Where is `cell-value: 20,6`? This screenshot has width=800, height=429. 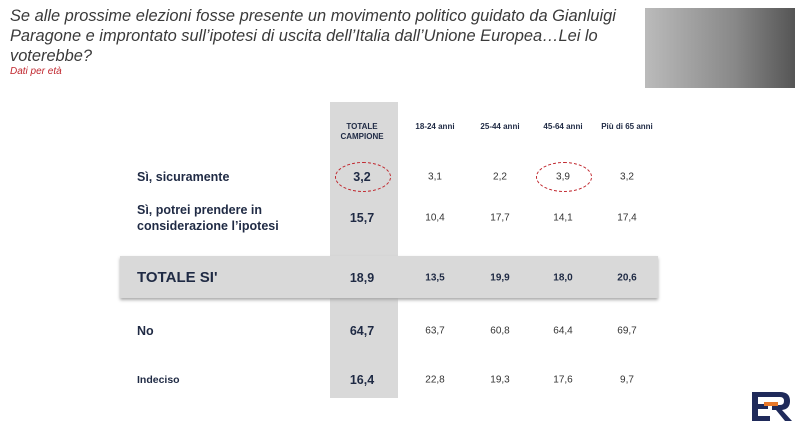
cell-value: 20,6 is located at coordinates (627, 278).